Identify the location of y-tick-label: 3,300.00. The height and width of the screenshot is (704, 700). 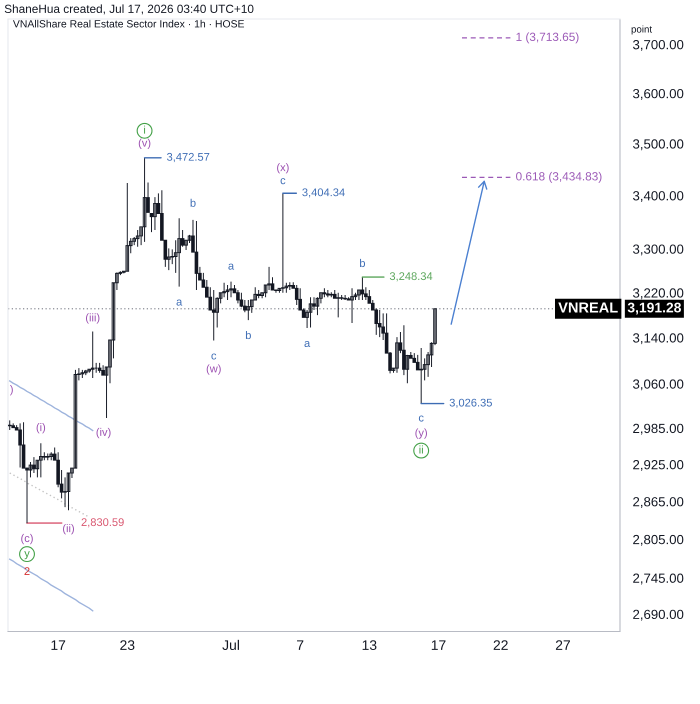
(658, 250).